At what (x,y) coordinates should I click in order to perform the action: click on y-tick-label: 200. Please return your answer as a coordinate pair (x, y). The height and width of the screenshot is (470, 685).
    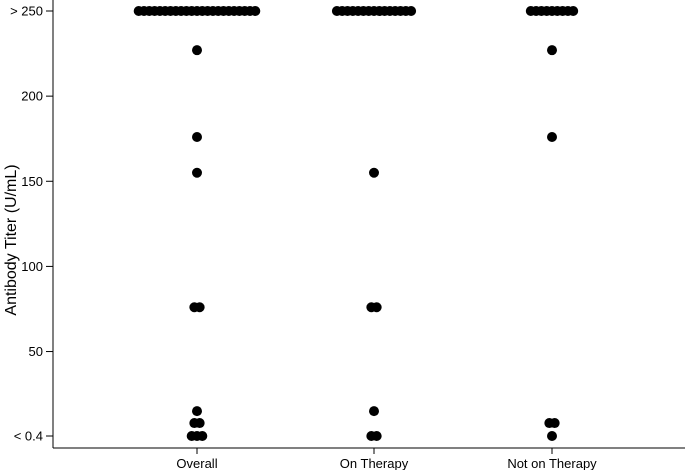
    Looking at the image, I should click on (32, 96).